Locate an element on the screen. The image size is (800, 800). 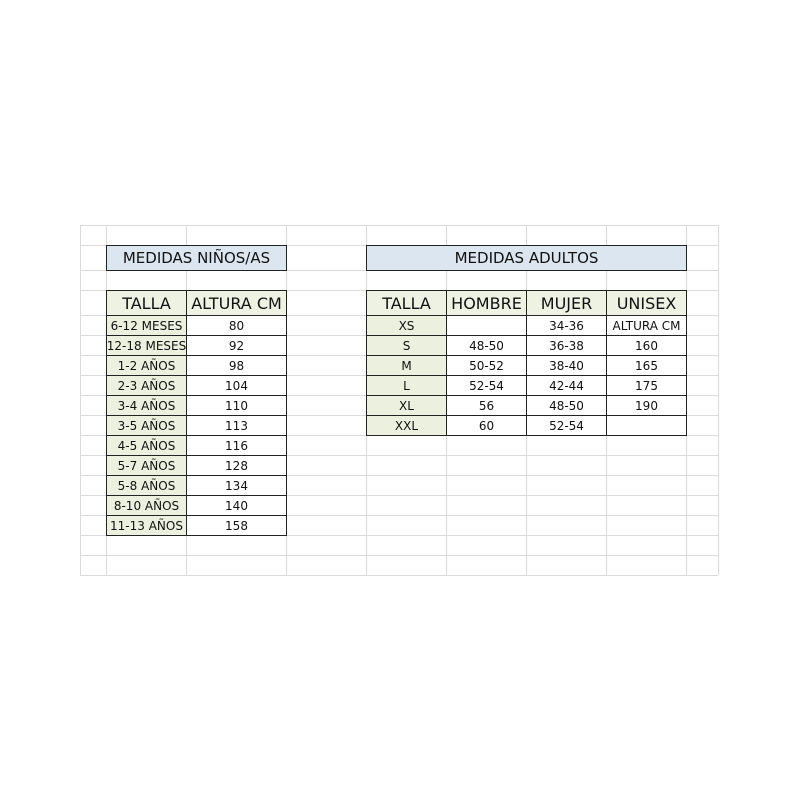
kids-header-cell: ALTURA CM is located at coordinates (236, 303).